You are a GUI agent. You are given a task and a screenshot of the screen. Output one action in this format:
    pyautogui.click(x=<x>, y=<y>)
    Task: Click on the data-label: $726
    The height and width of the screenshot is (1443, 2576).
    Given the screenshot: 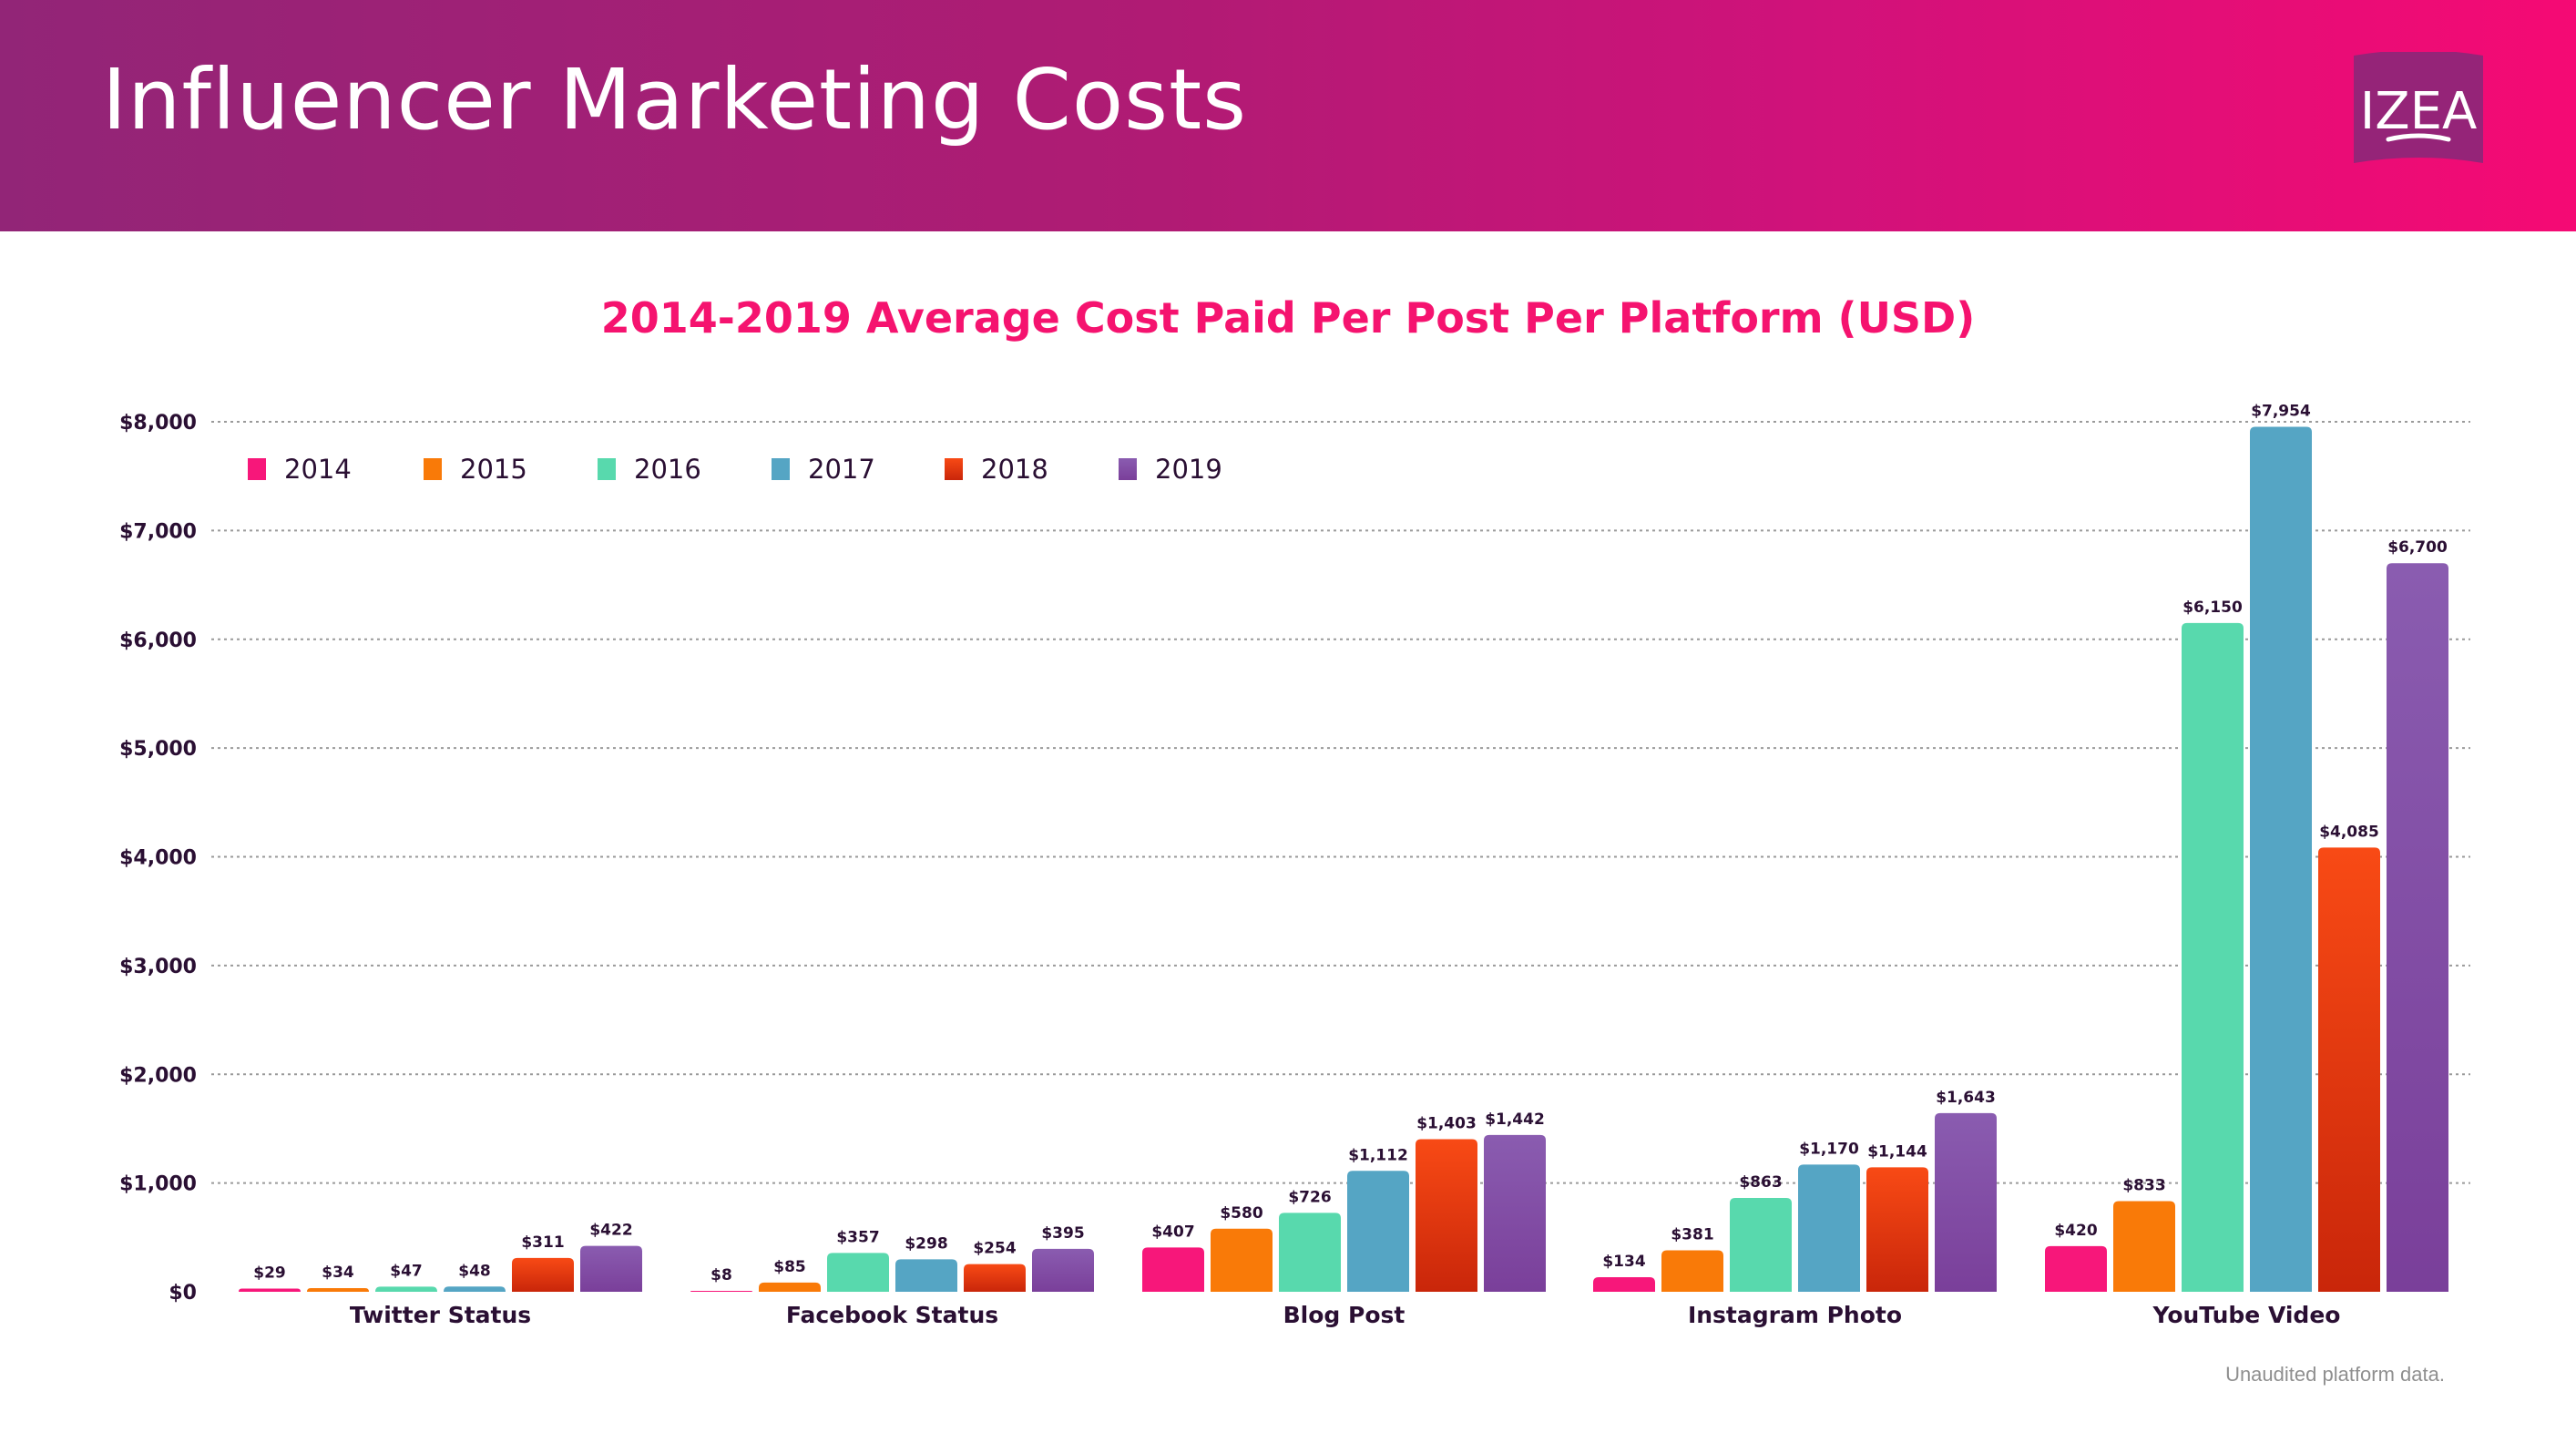 What is the action you would take?
    pyautogui.click(x=1309, y=1197)
    